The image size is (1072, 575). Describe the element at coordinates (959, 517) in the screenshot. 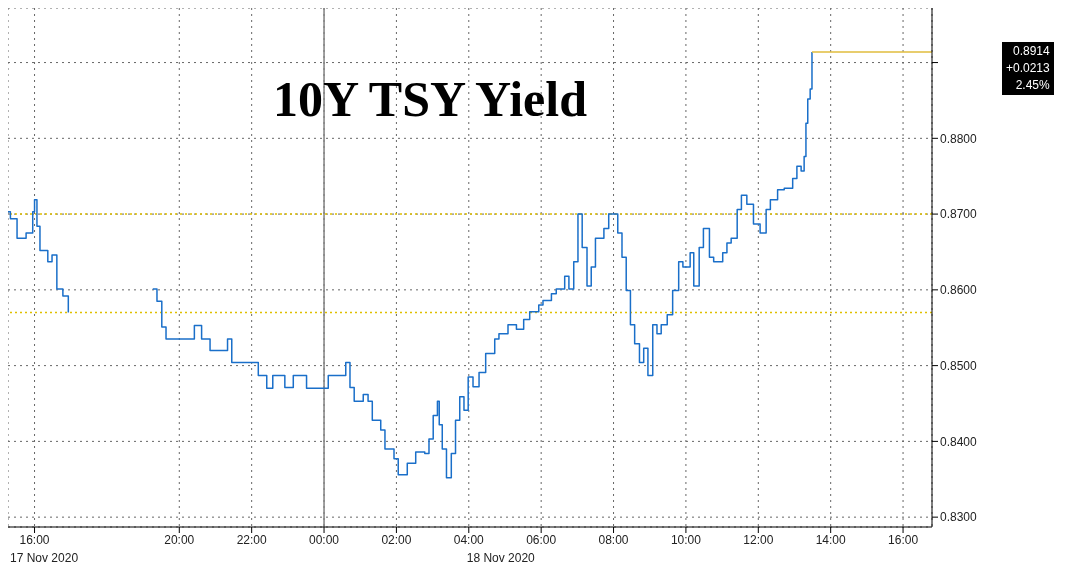

I see `y-tick-label: 0.8300` at that location.